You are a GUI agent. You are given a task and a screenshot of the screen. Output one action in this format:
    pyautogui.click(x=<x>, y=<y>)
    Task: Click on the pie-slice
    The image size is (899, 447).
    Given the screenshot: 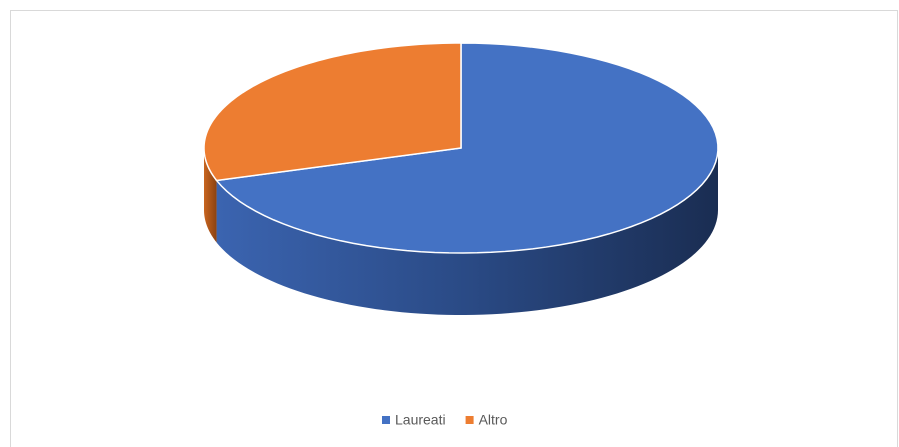 What is the action you would take?
    pyautogui.click(x=332, y=112)
    